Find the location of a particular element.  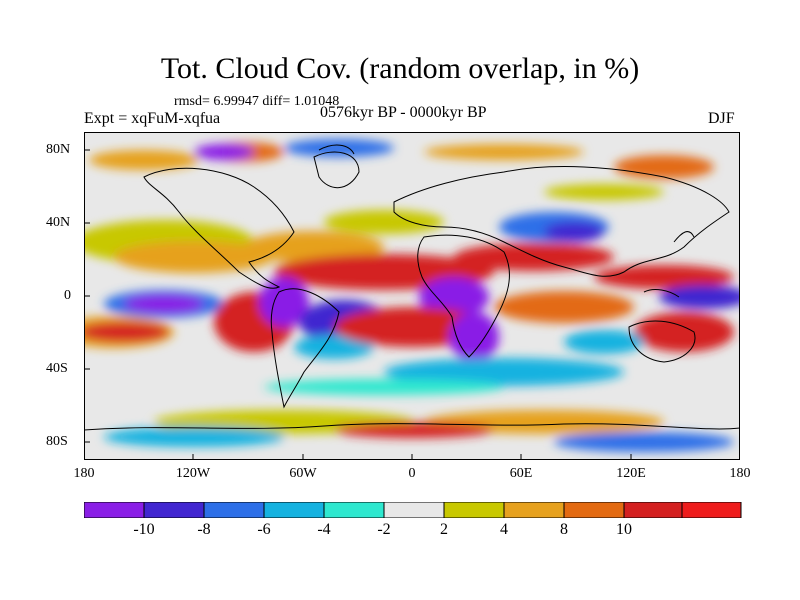

season-label: DJF is located at coordinates (721, 118).